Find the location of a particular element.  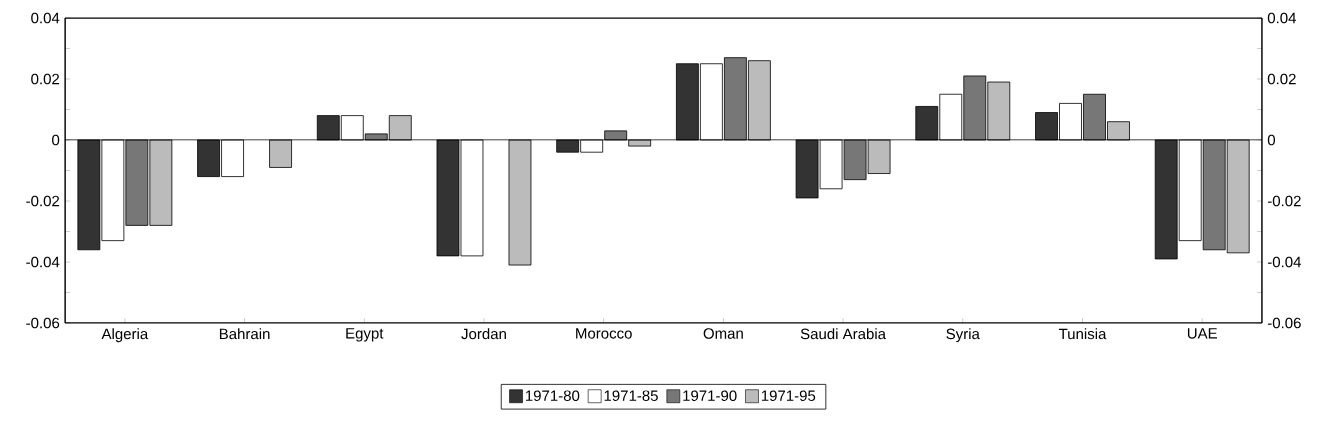

legend-label: 1971-80 is located at coordinates (552, 395).